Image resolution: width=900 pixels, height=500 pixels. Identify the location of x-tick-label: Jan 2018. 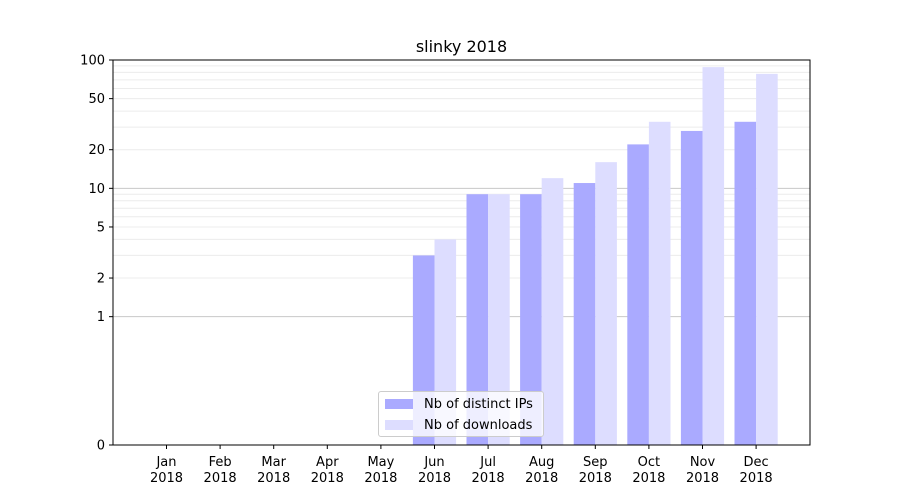
(166, 470).